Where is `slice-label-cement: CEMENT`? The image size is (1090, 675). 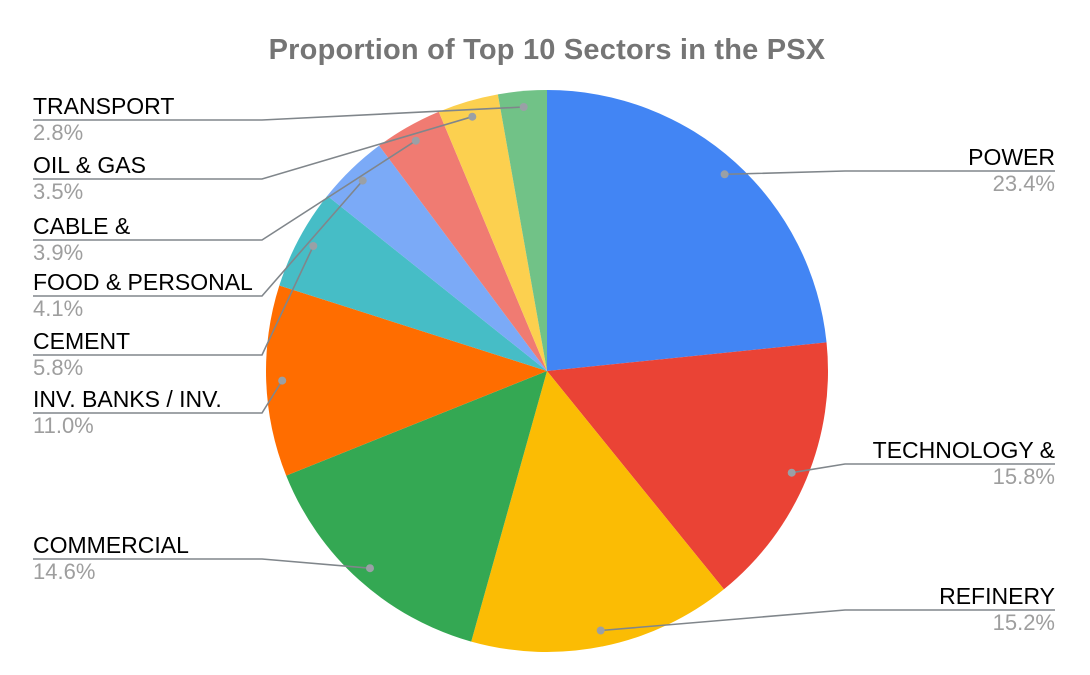
slice-label-cement: CEMENT is located at coordinates (81, 341).